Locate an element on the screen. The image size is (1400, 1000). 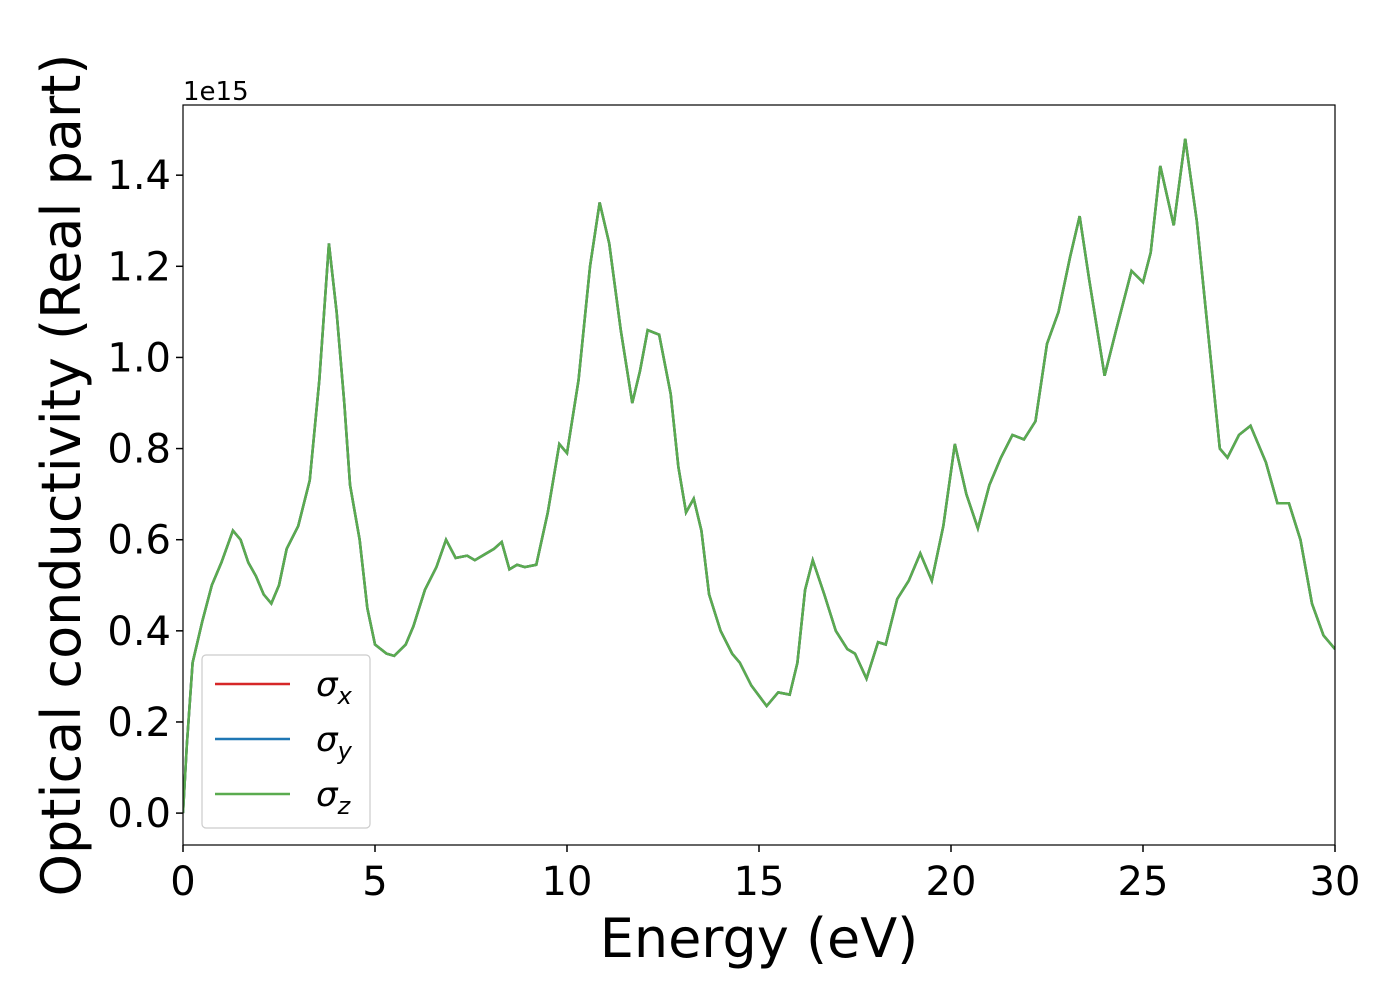
legend-label: σx is located at coordinates (334, 687).